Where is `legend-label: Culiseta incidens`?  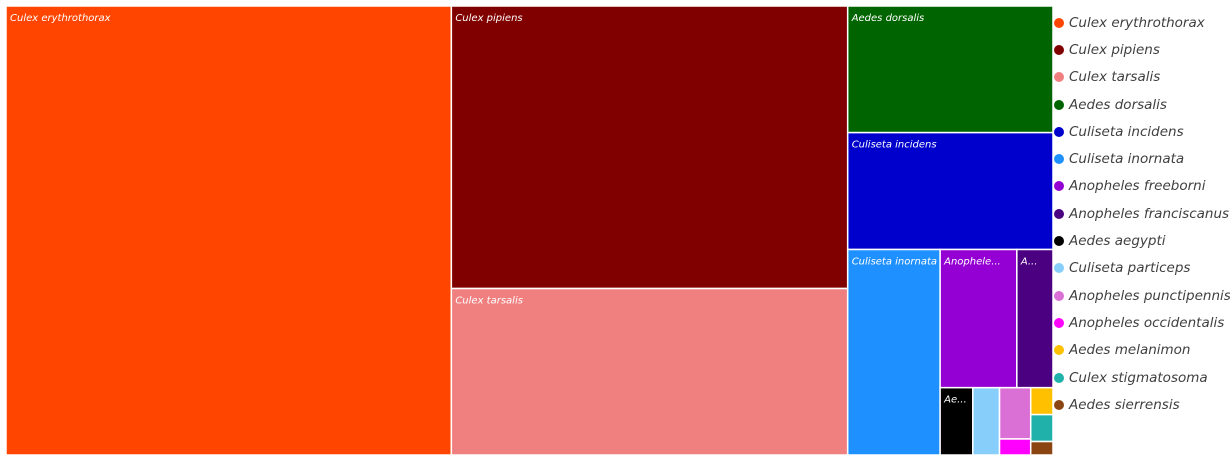
legend-label: Culiseta incidens is located at coordinates (1126, 131).